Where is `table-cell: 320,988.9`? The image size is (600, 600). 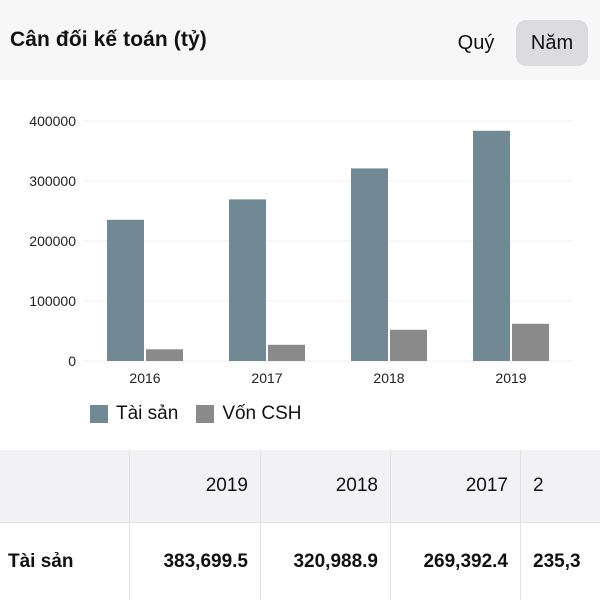 table-cell: 320,988.9 is located at coordinates (326, 561).